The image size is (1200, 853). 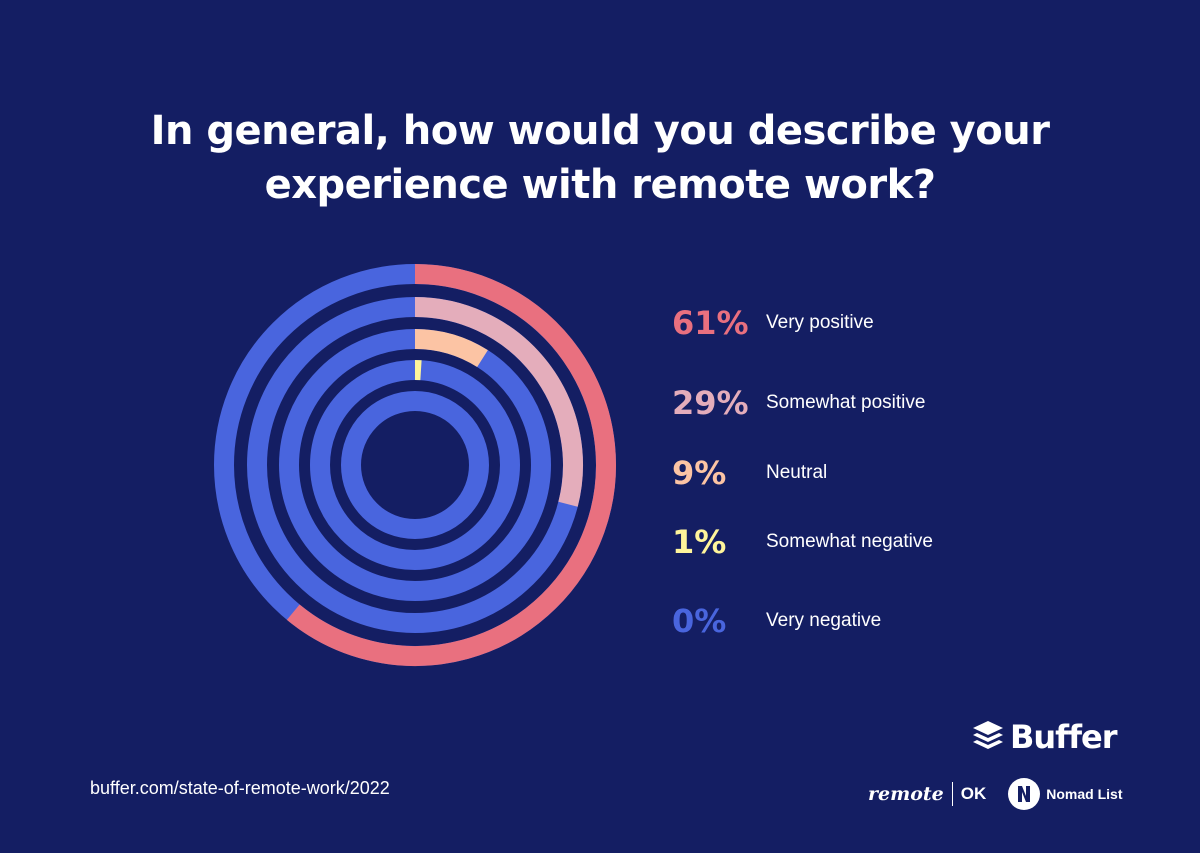 I want to click on buffer-logo: Buffer, so click(x=1044, y=737).